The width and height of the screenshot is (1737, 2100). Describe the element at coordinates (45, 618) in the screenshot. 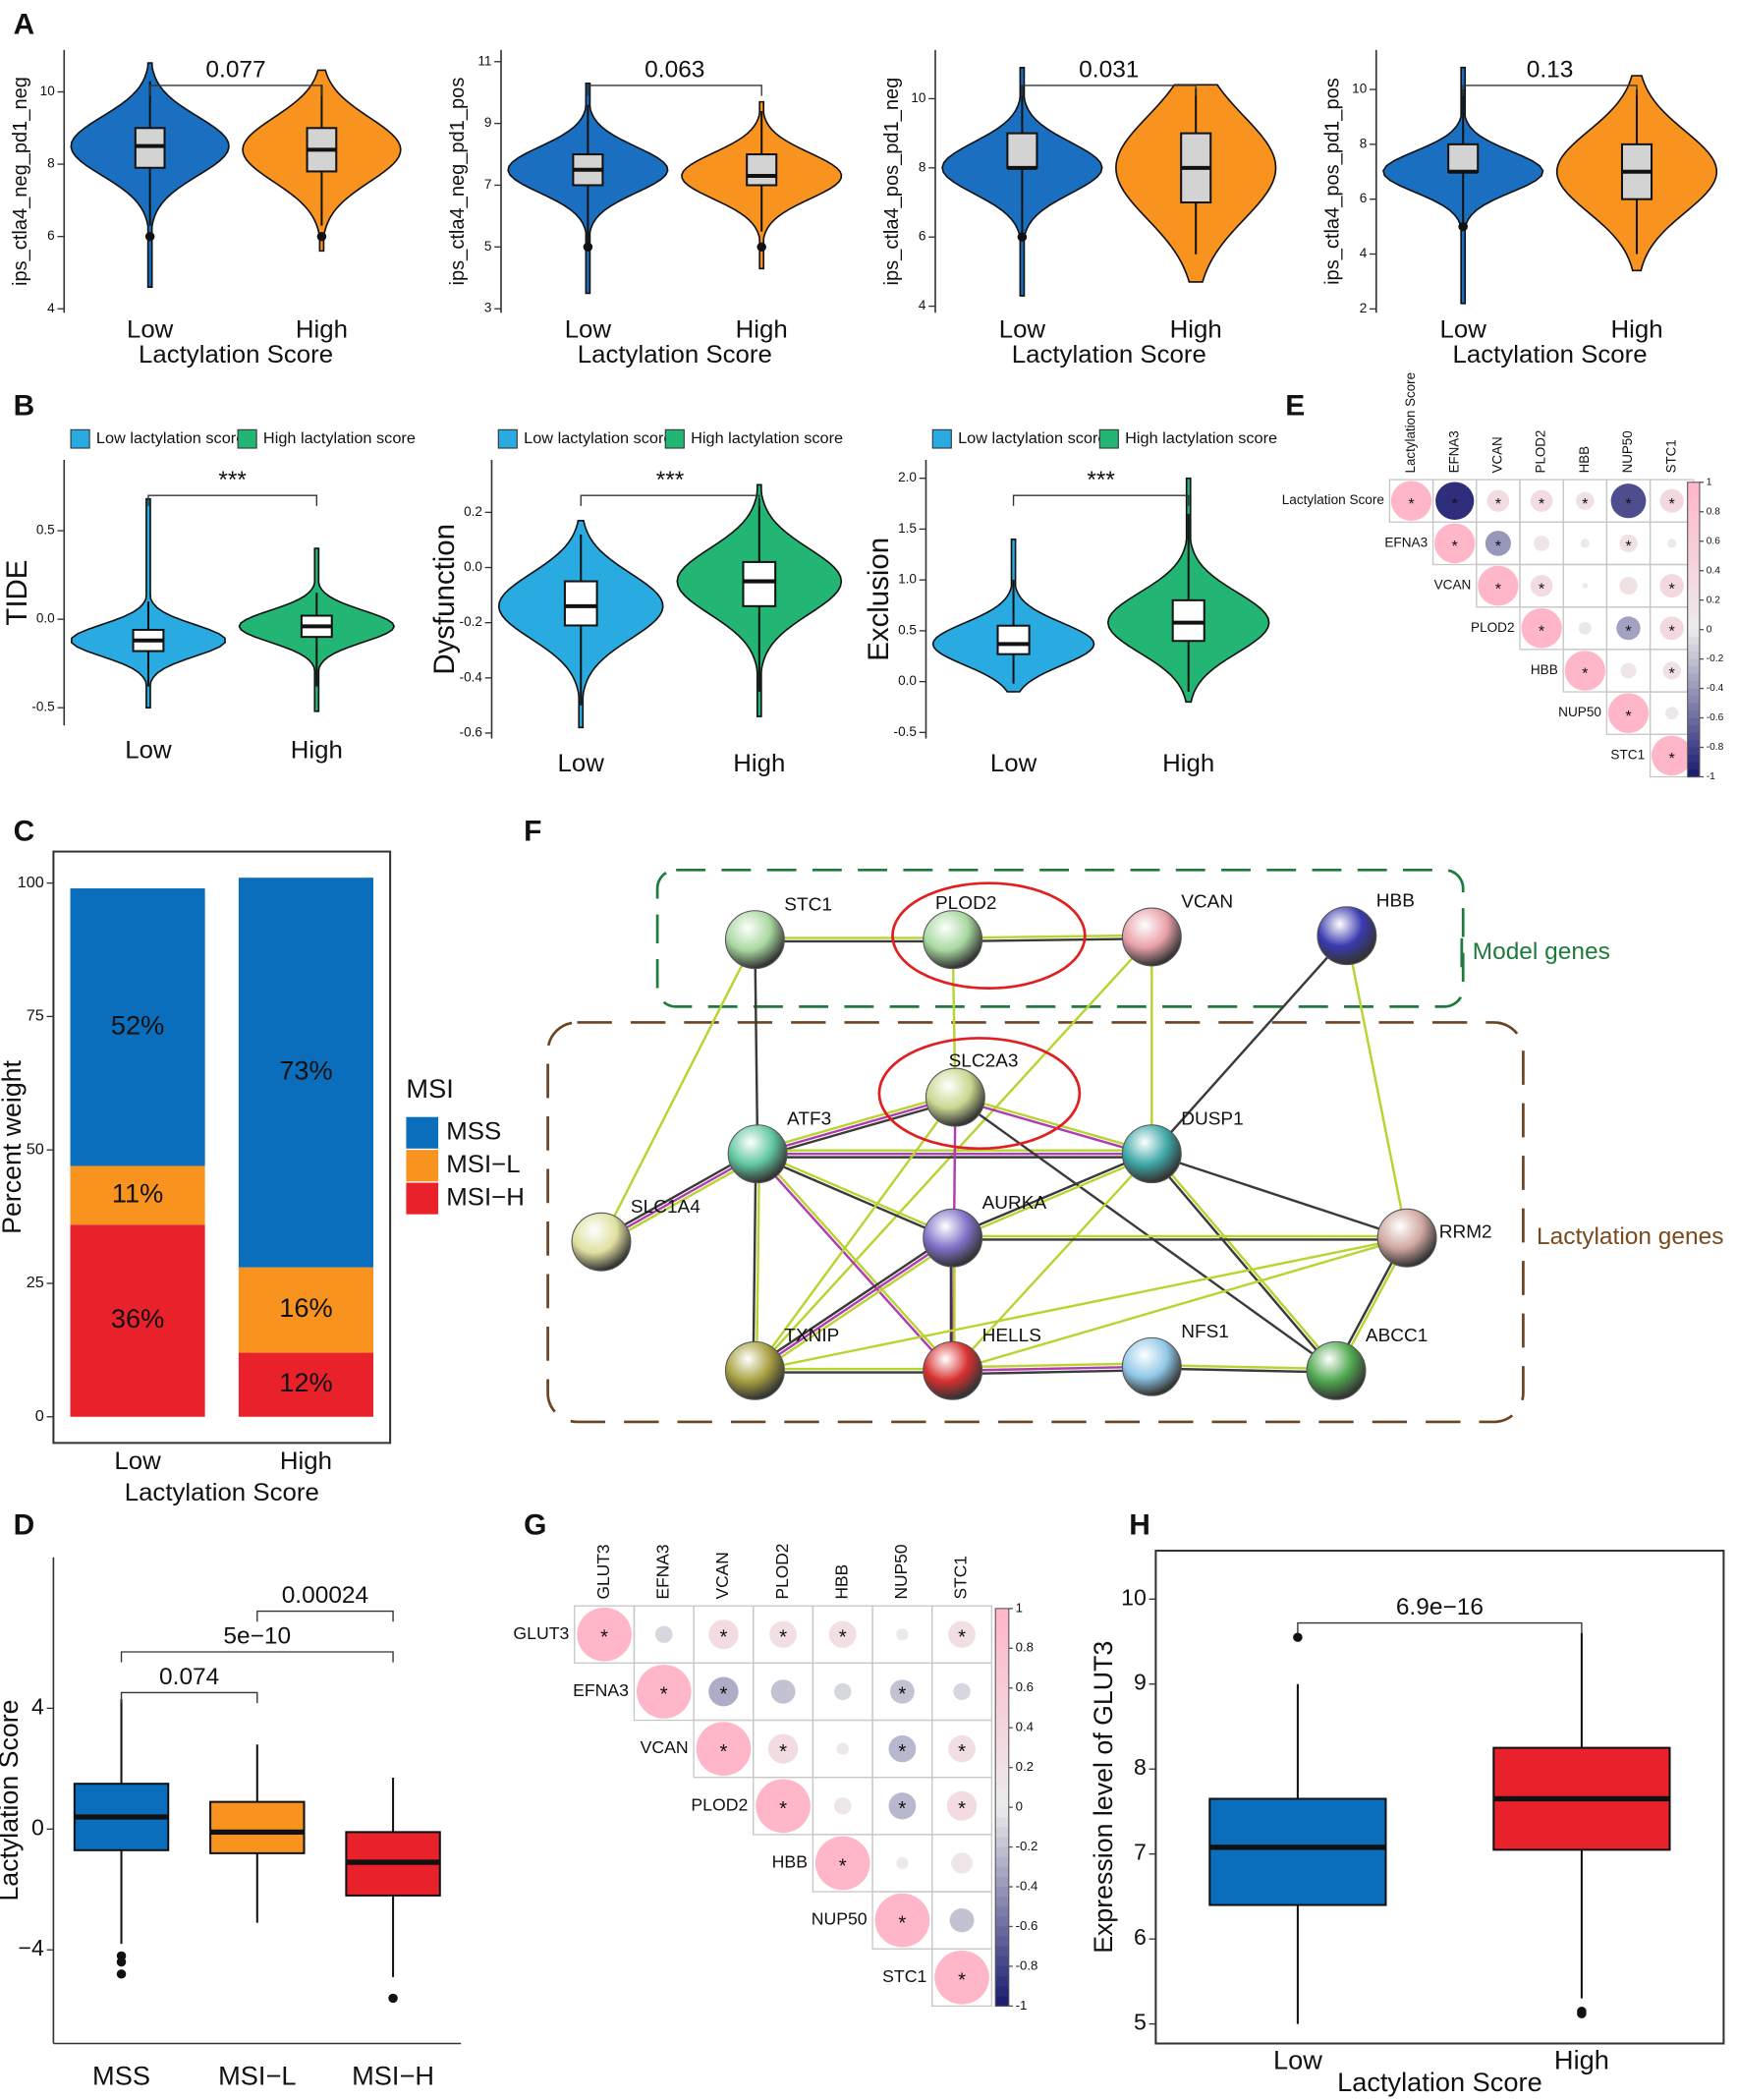

I see `y-tick-label: 0.0` at that location.